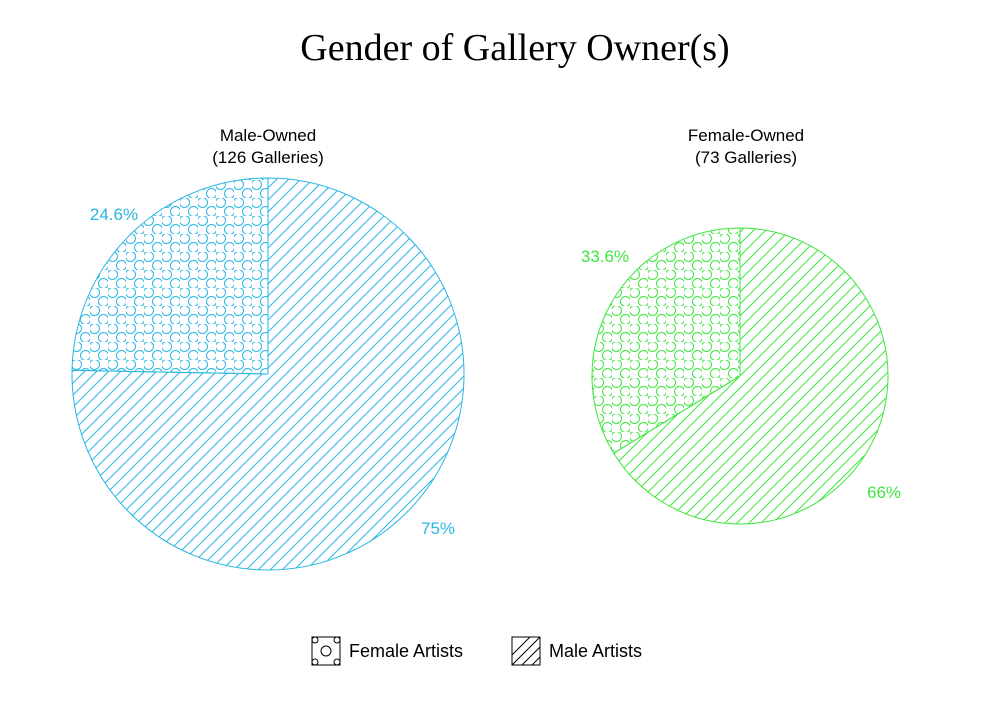 This screenshot has height=703, width=1000. I want to click on slice-percent-label: 33.6%, so click(605, 256).